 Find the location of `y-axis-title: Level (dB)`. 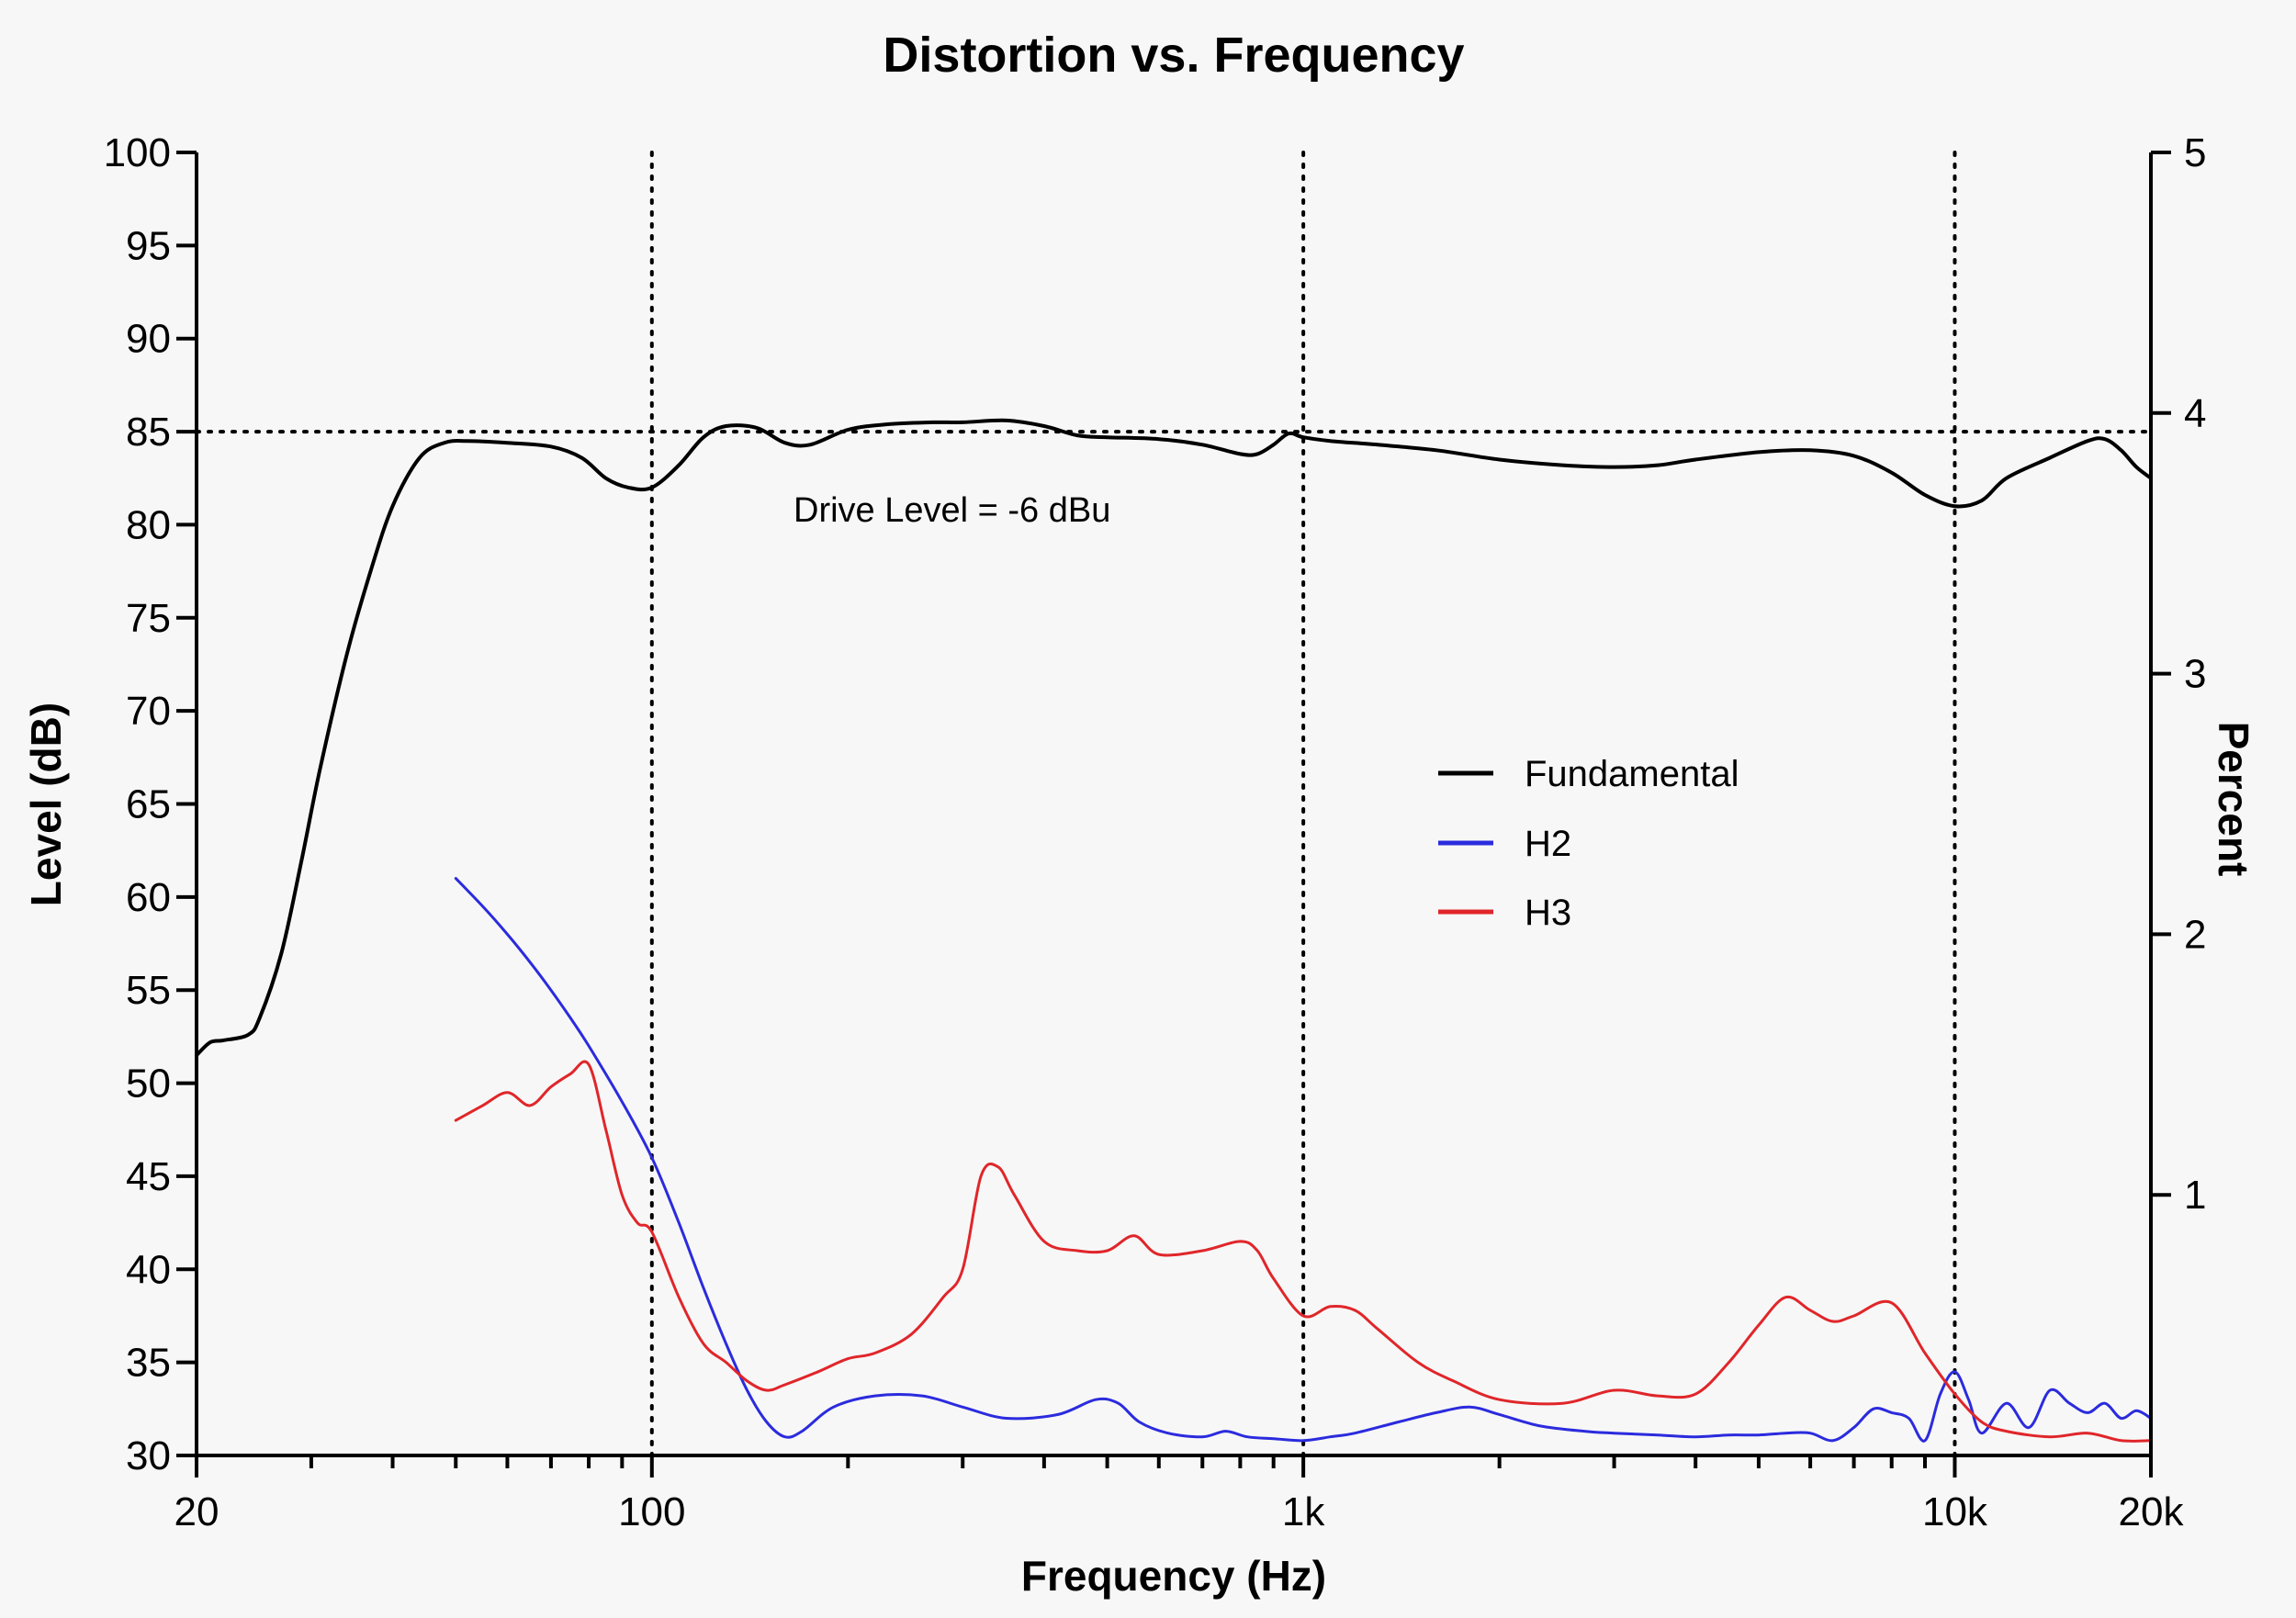

y-axis-title: Level (dB) is located at coordinates (46, 804).